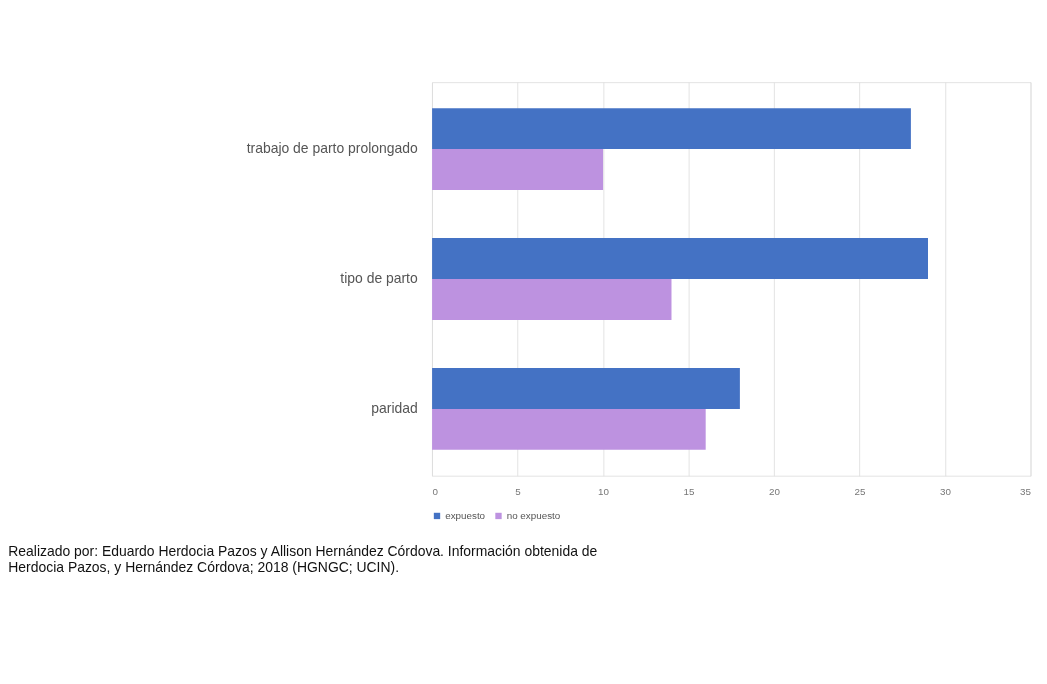  I want to click on y-tick-label: tipo de parto, so click(379, 278).